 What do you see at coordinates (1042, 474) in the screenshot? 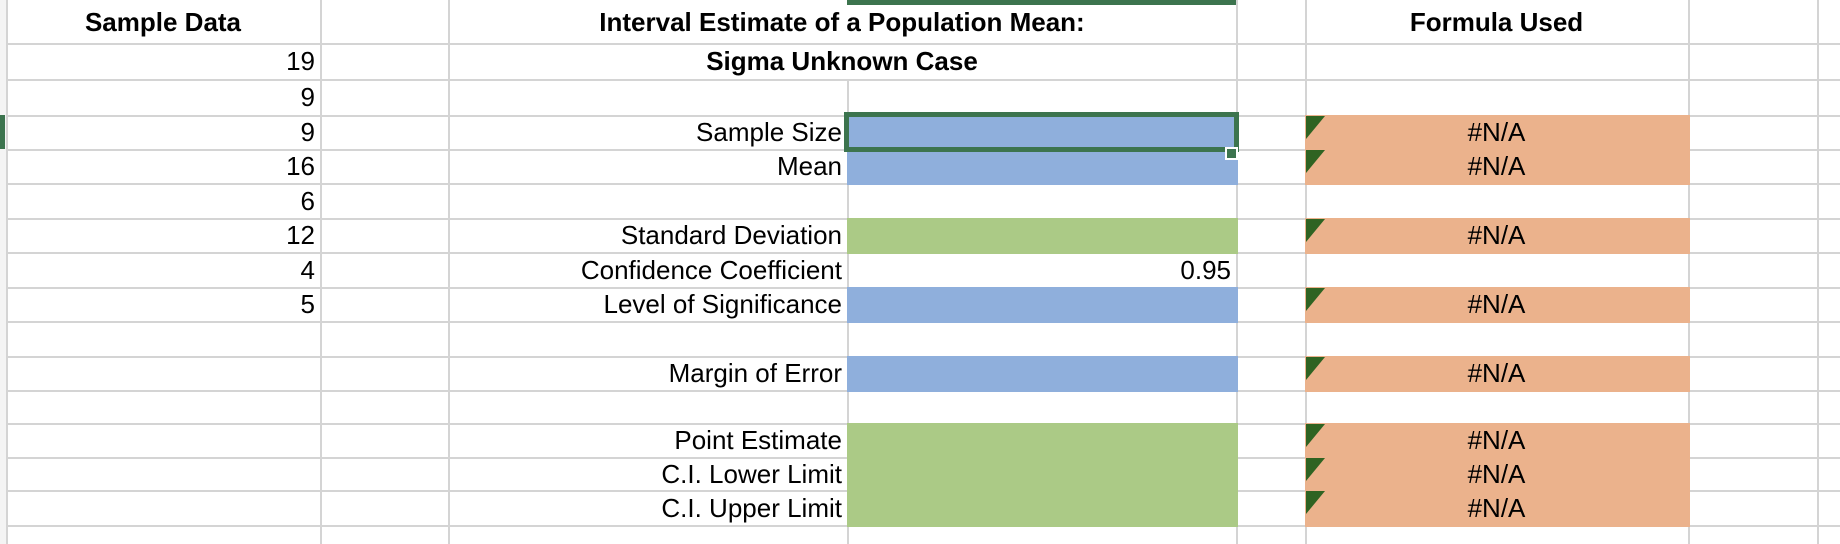
I see `cell-fill-r14c5` at bounding box center [1042, 474].